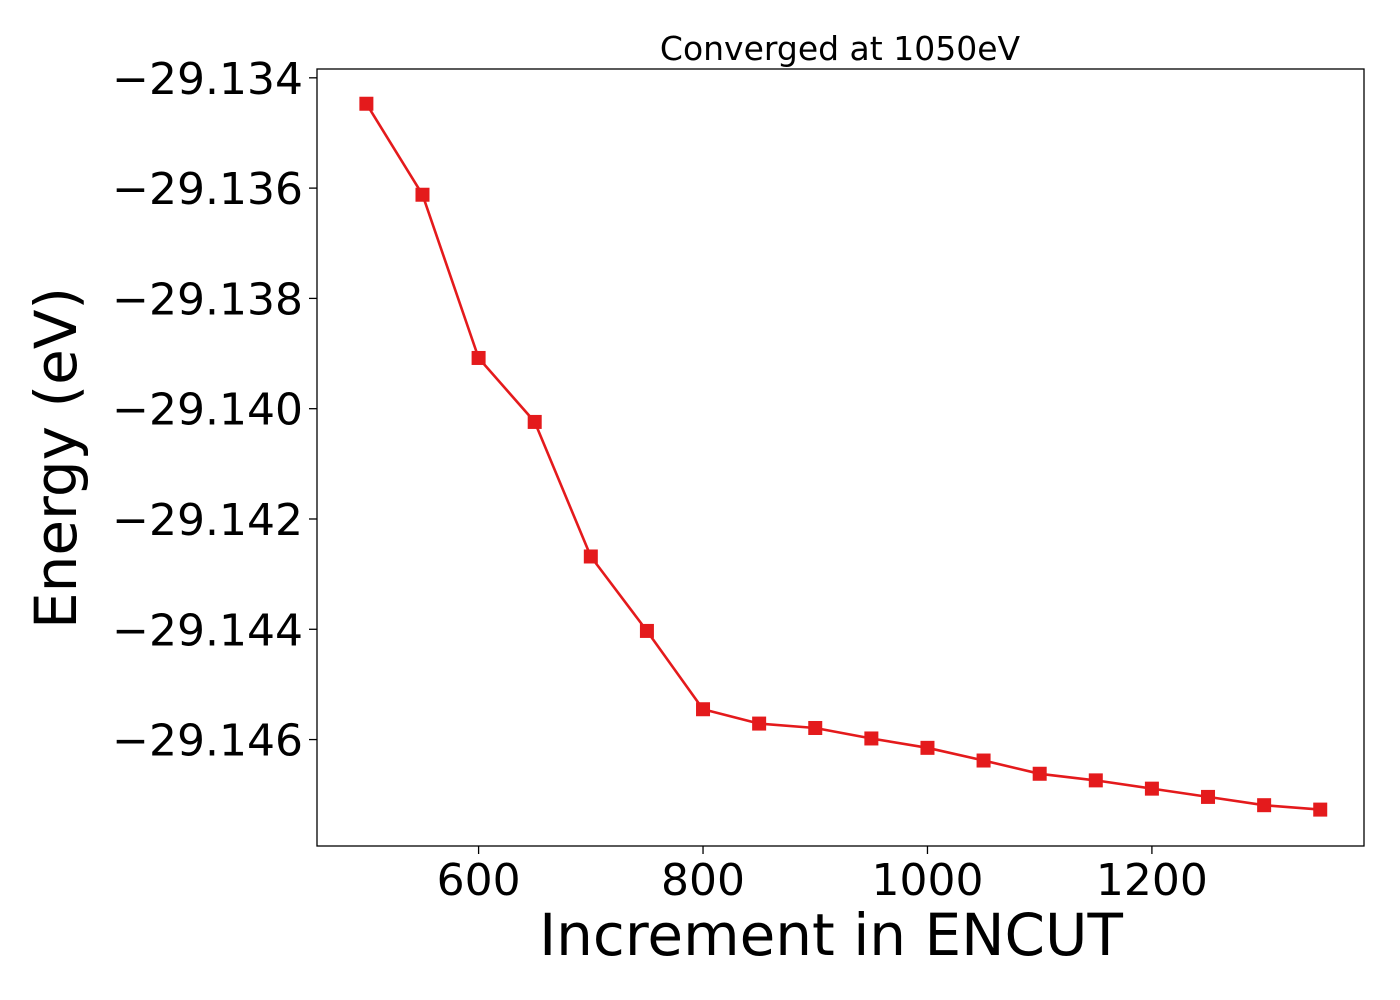 This screenshot has width=1400, height=1000. What do you see at coordinates (207, 79) in the screenshot?
I see `y-tick-label: −29.134` at bounding box center [207, 79].